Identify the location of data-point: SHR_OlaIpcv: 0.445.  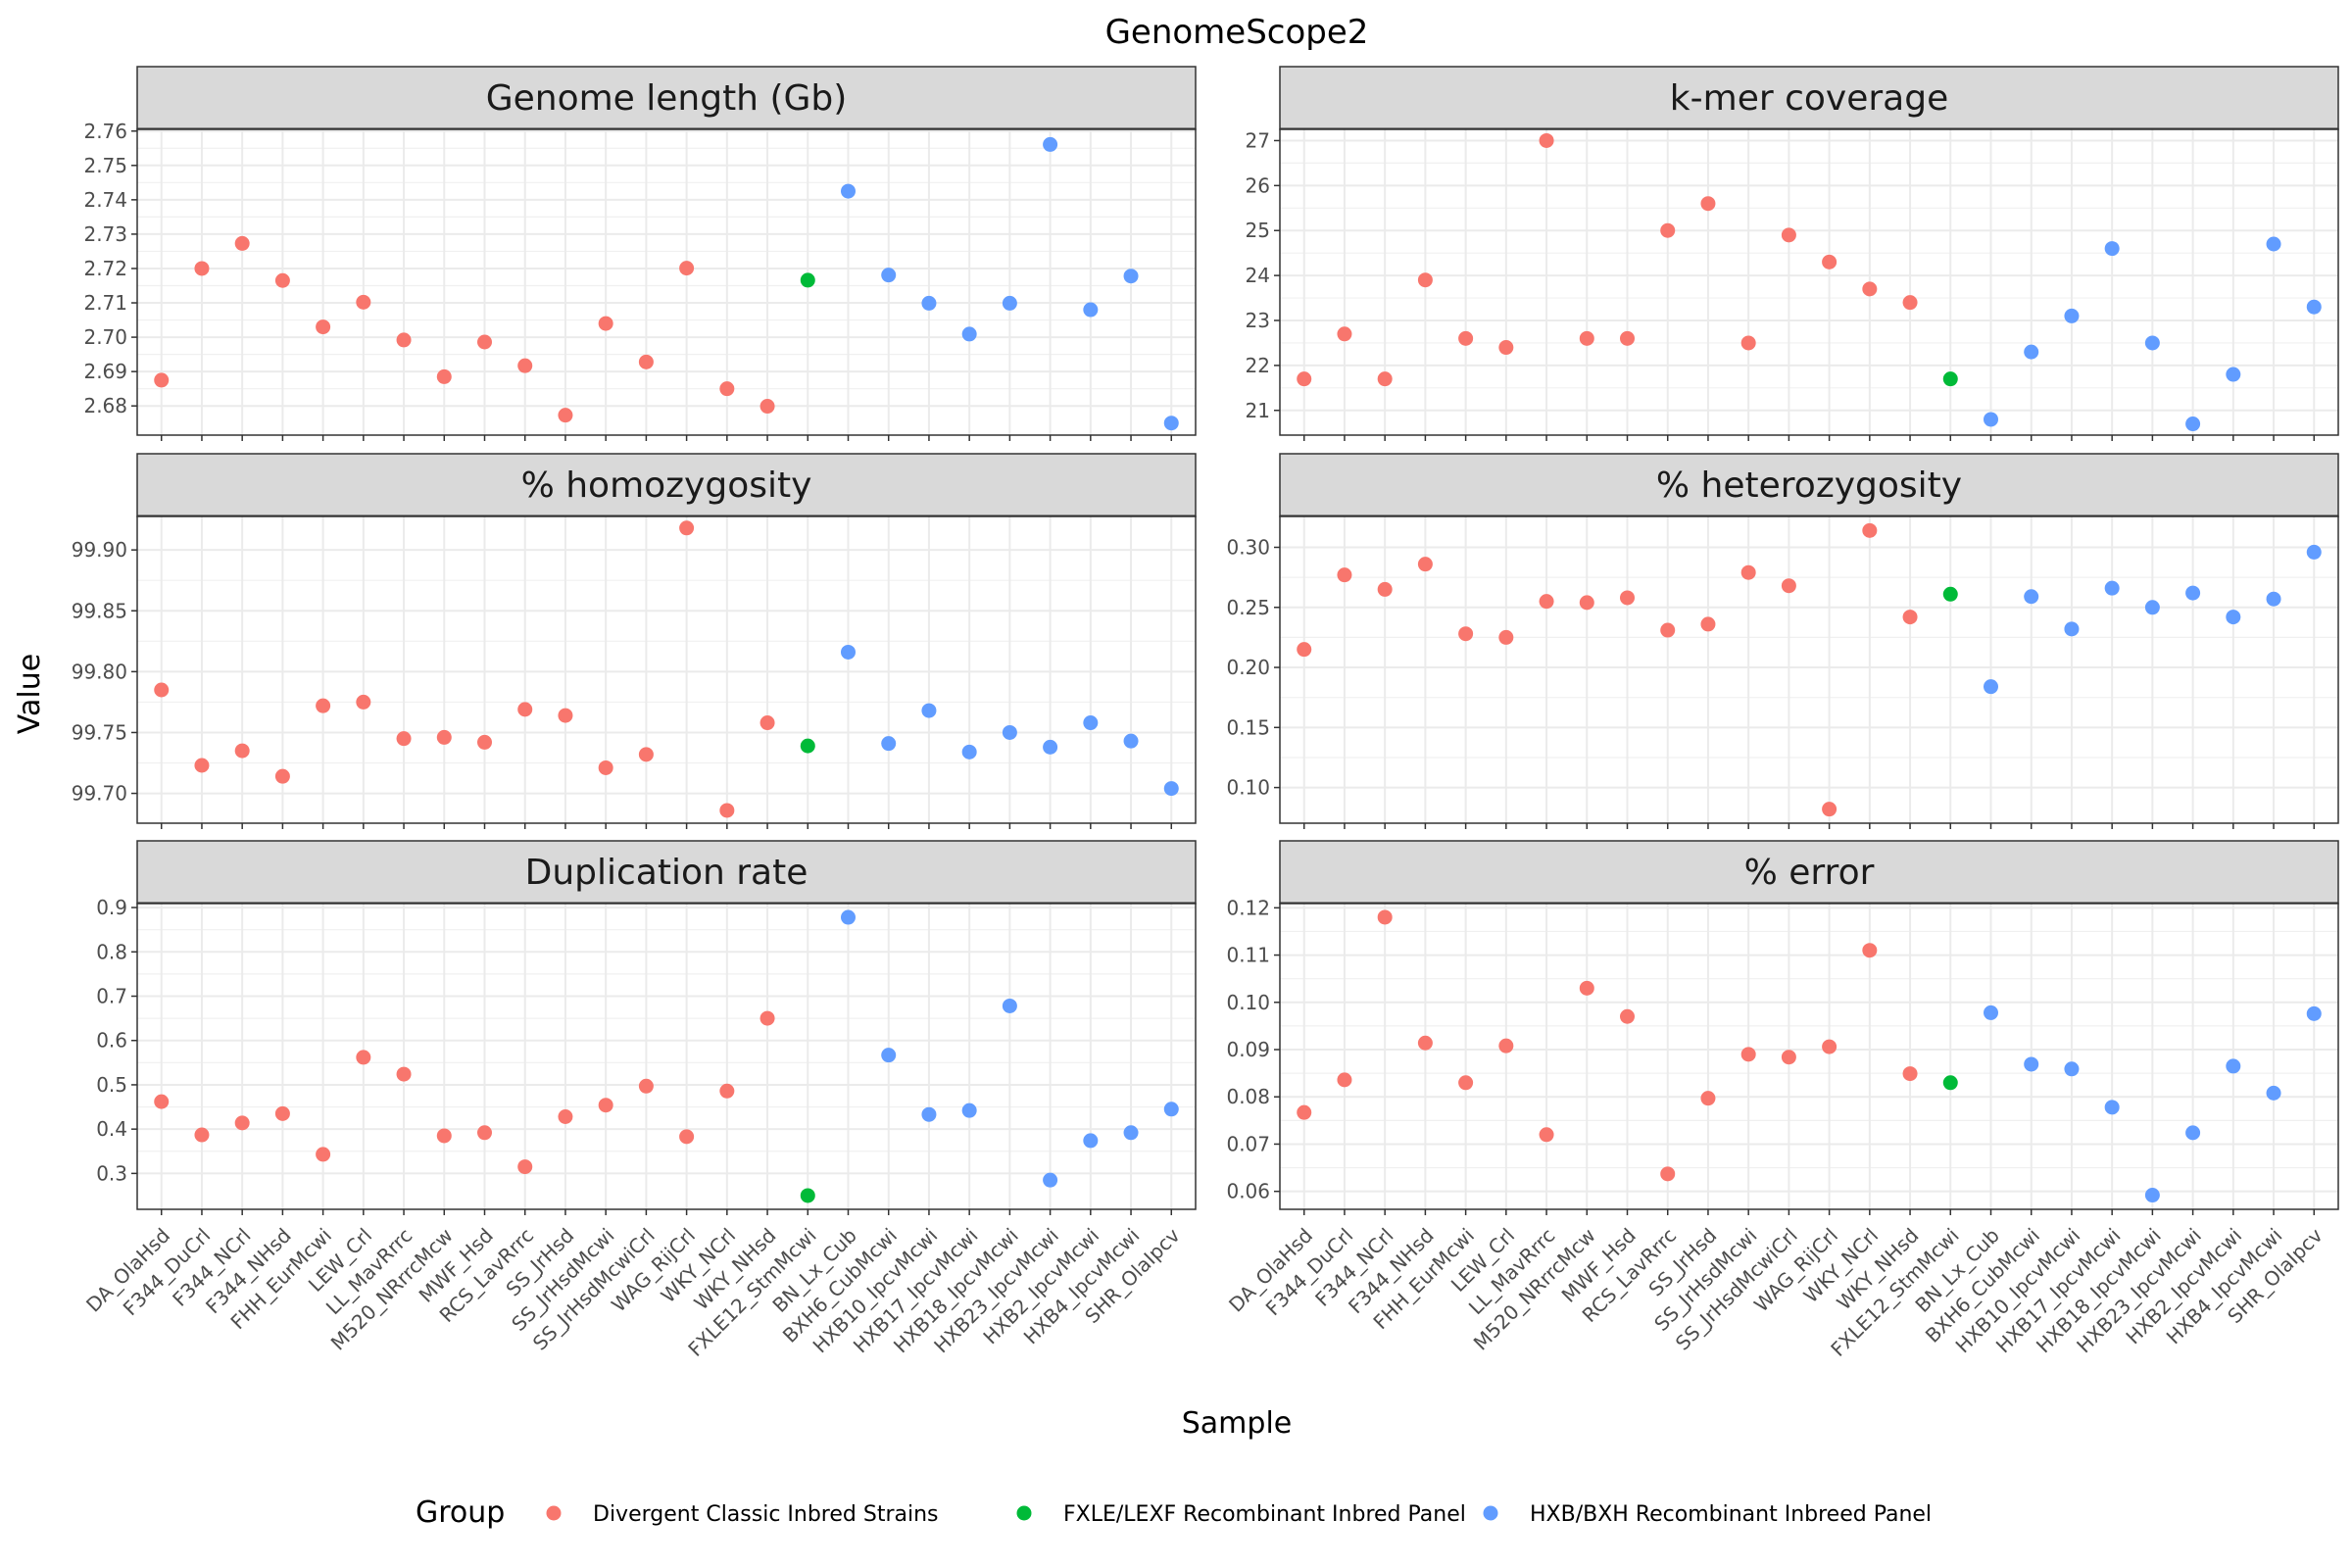
(1171, 1109).